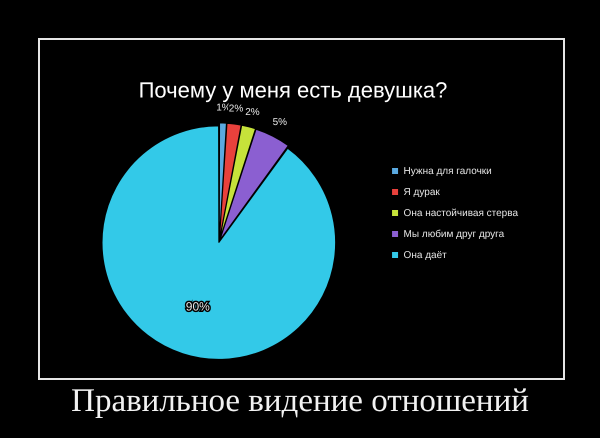  I want to click on legend-label: Она даёт, so click(426, 255).